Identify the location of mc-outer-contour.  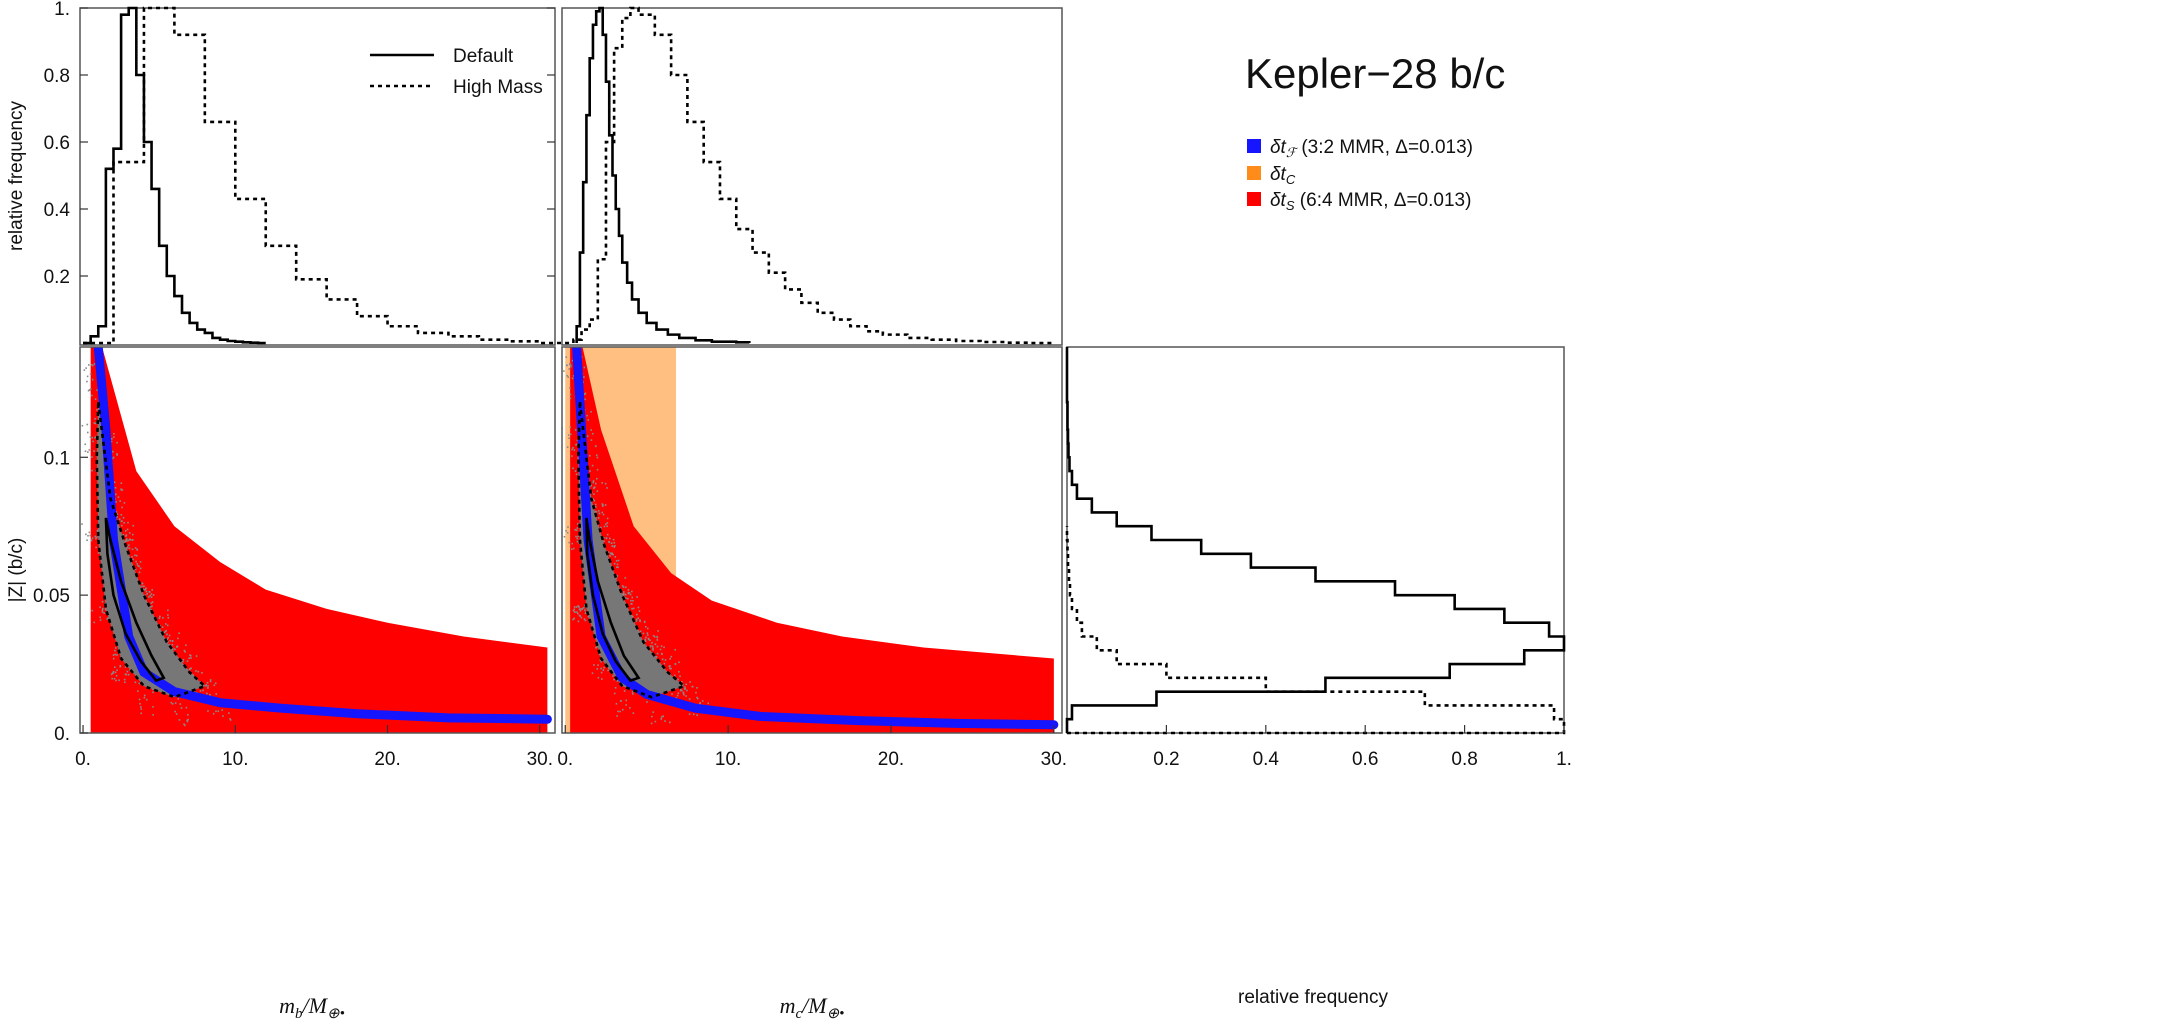
(631, 550).